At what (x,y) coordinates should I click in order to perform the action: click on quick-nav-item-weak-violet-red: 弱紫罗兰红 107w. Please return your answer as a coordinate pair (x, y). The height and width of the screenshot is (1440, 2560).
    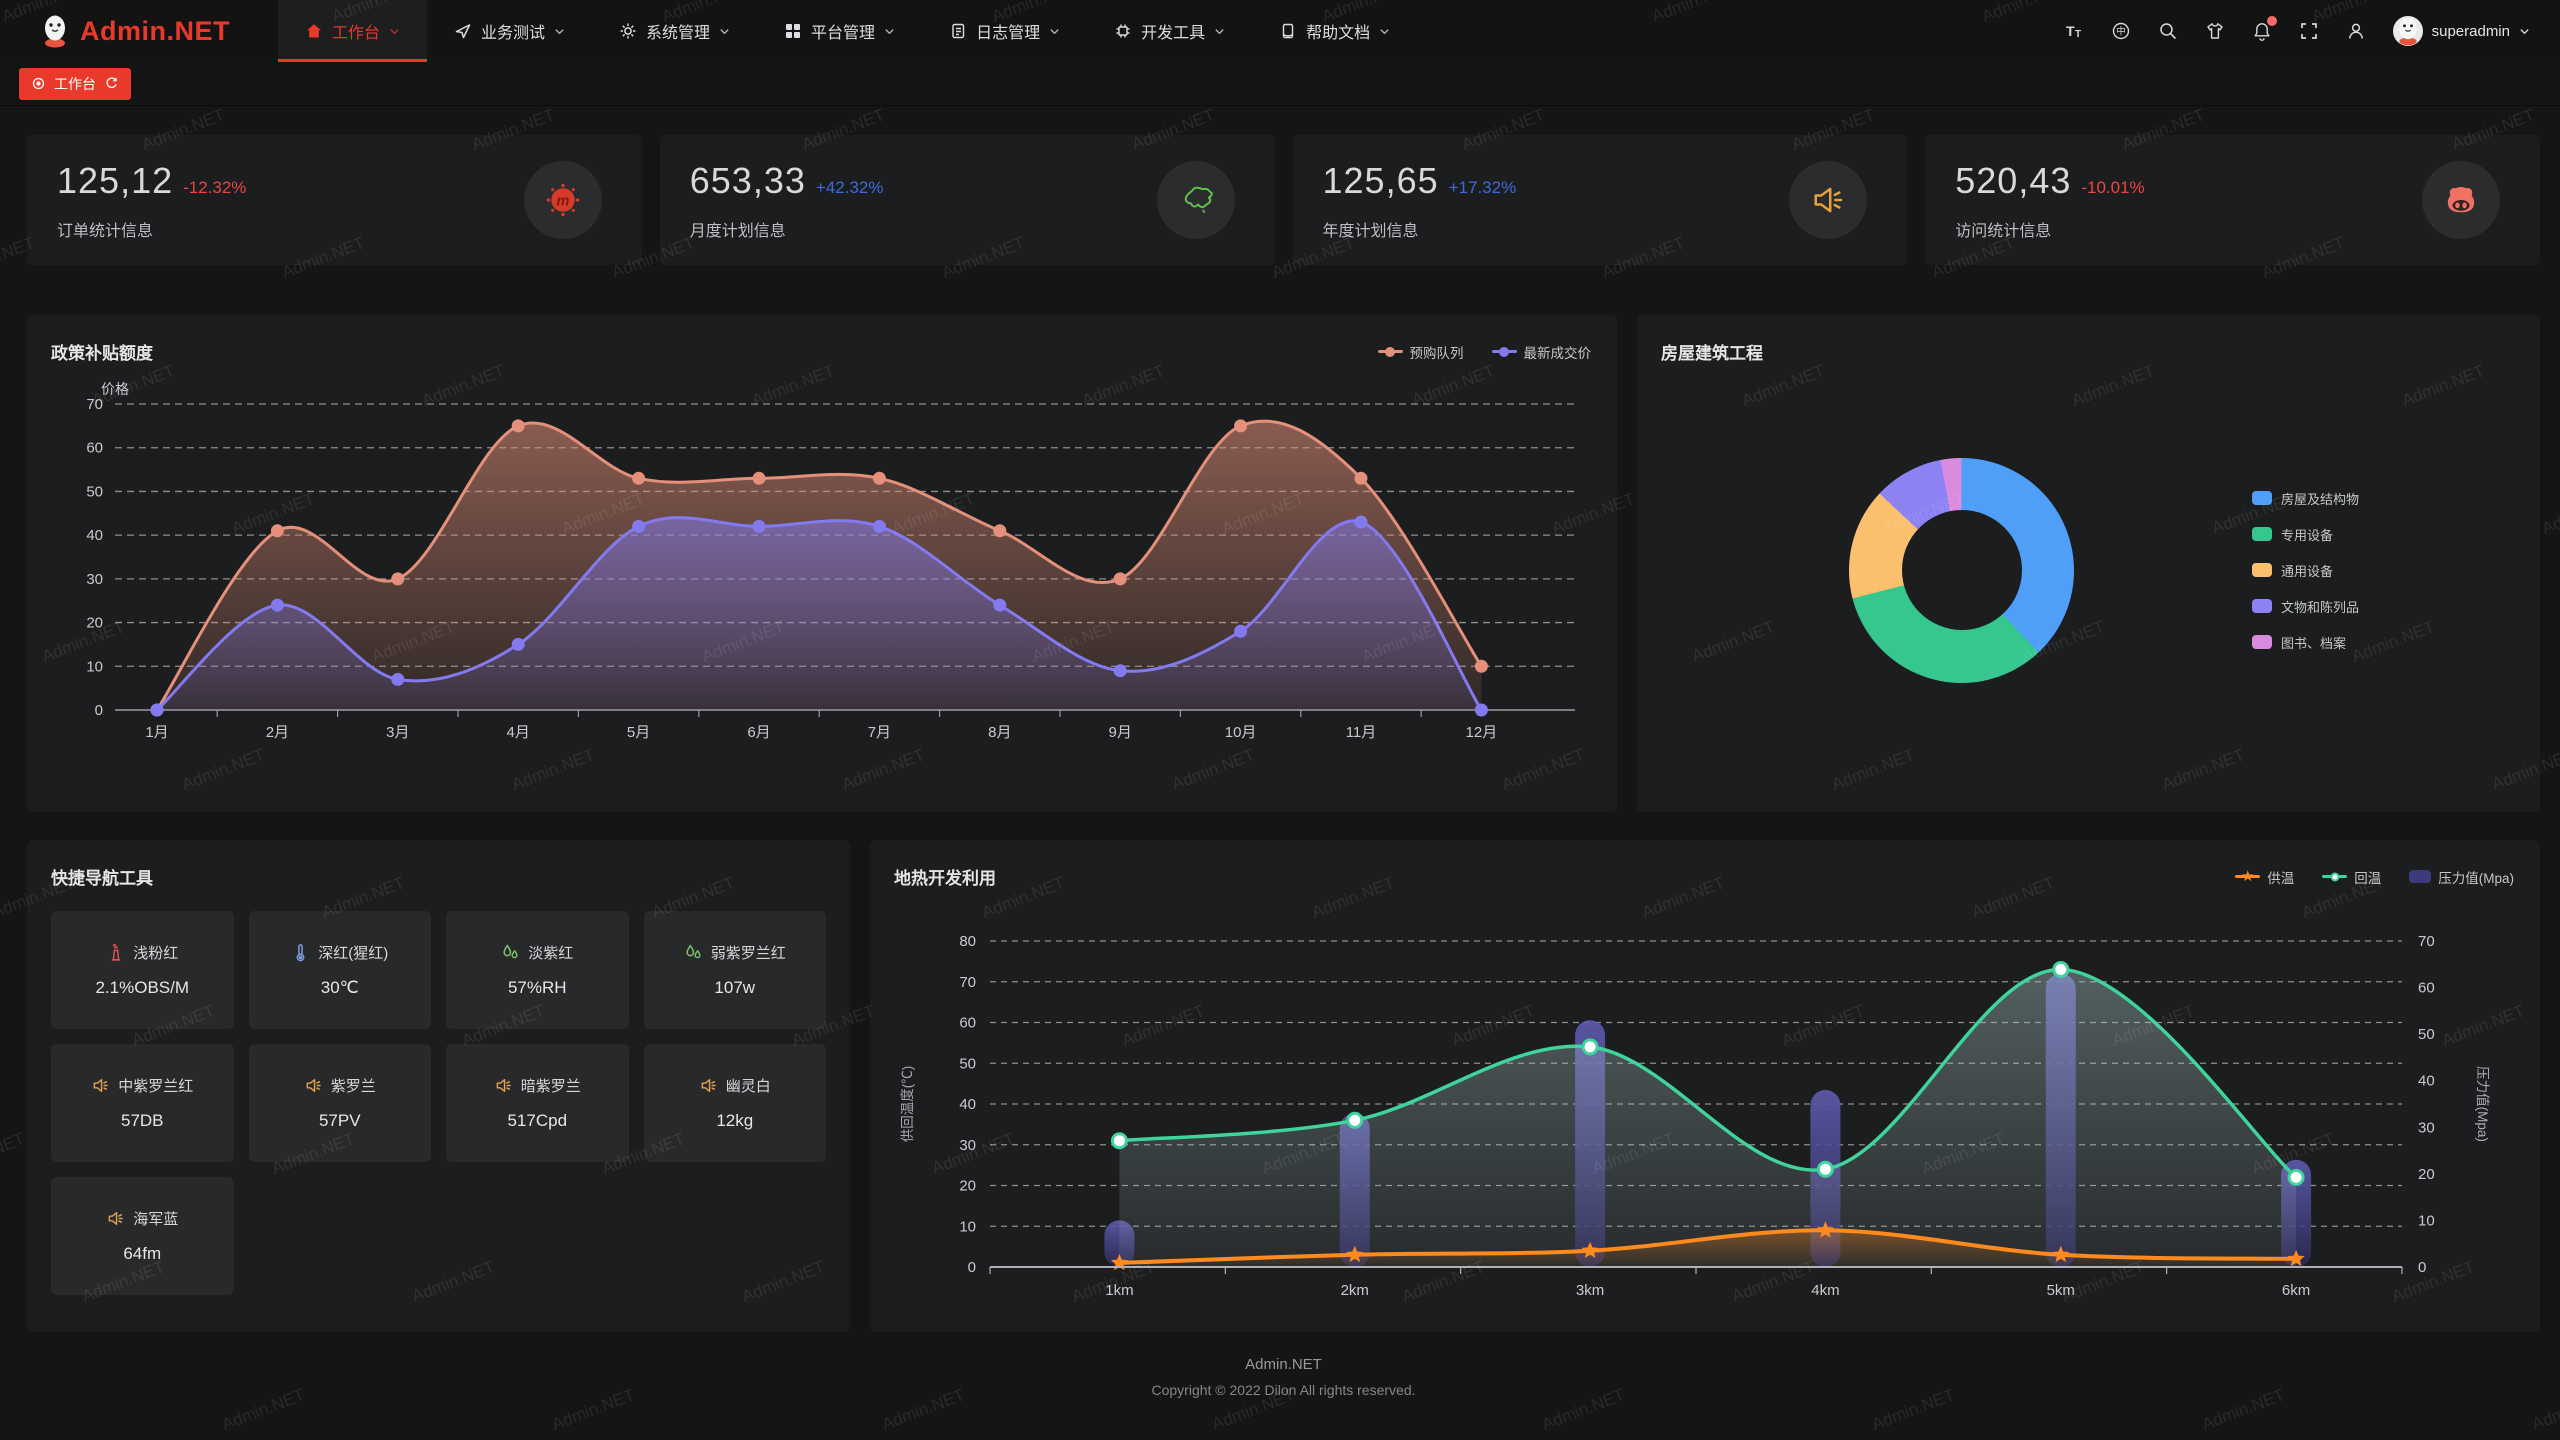
    Looking at the image, I should click on (734, 970).